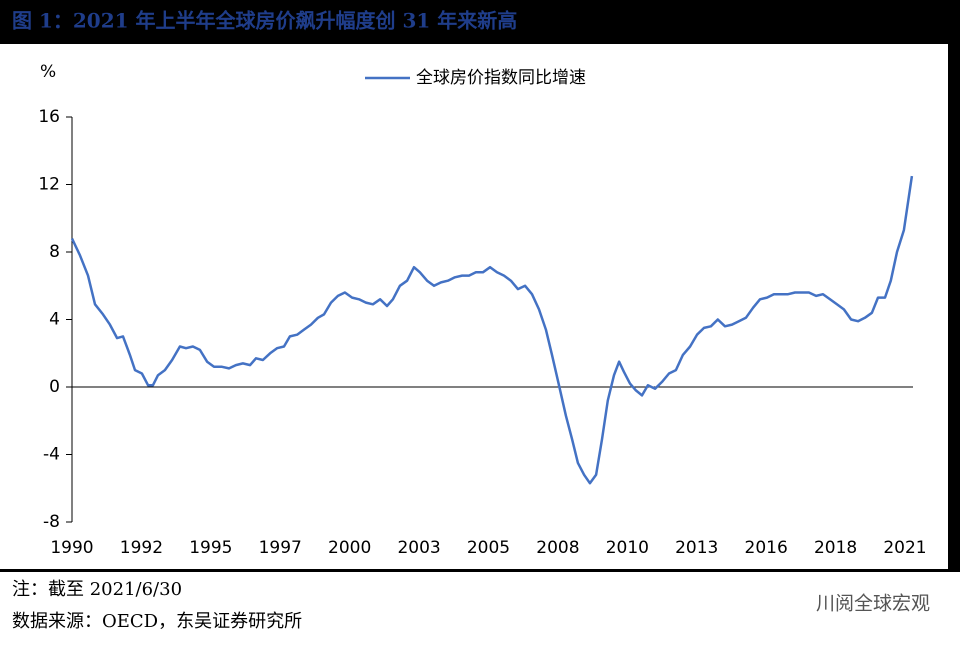 This screenshot has height=645, width=960. What do you see at coordinates (54, 387) in the screenshot?
I see `y-tick-label: 0` at bounding box center [54, 387].